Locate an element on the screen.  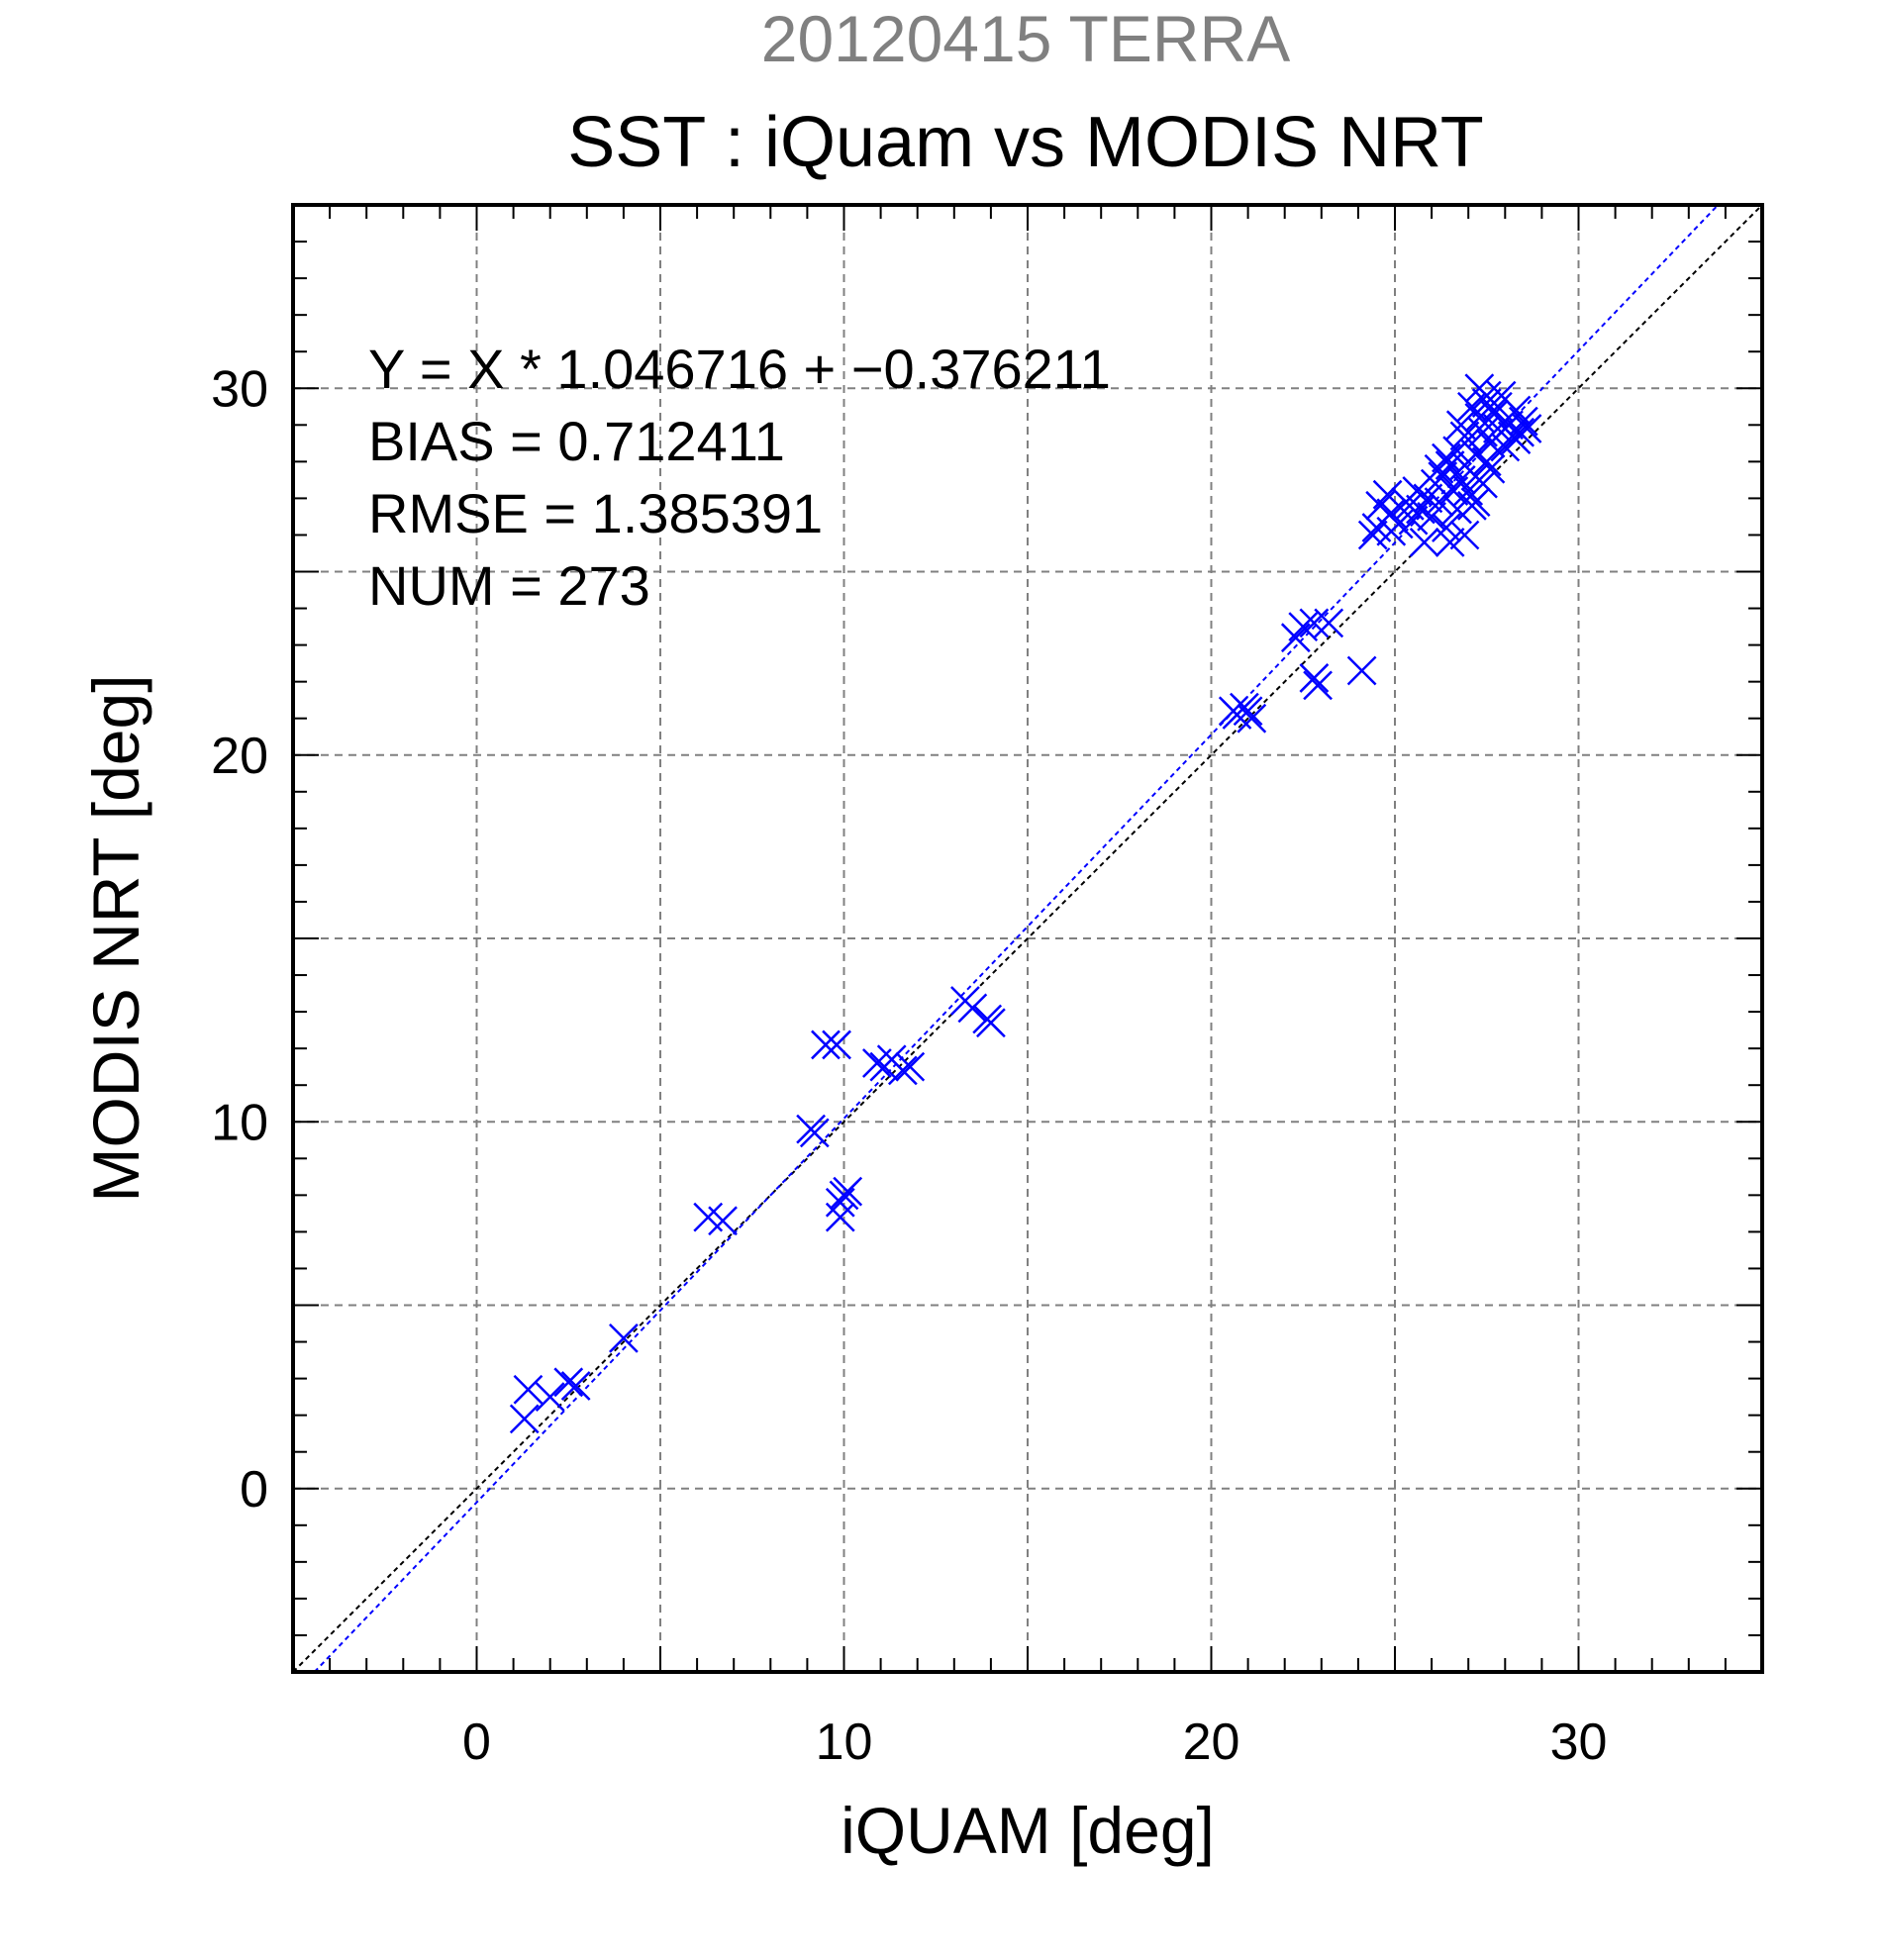
y-tick-label: 30 is located at coordinates (240, 389).